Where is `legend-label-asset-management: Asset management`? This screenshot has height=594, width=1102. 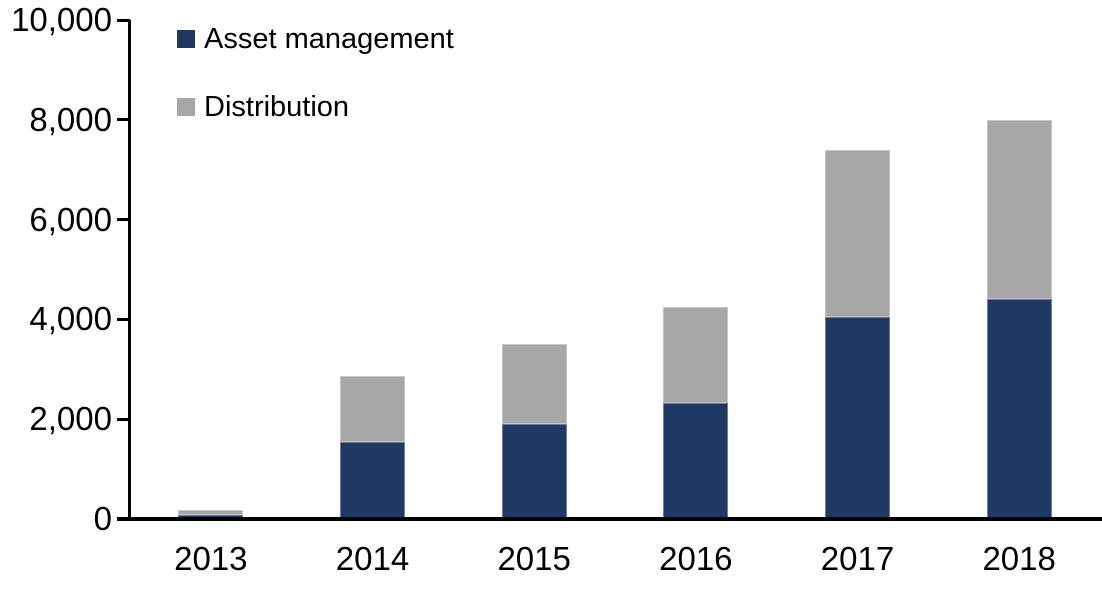
legend-label-asset-management: Asset management is located at coordinates (329, 38).